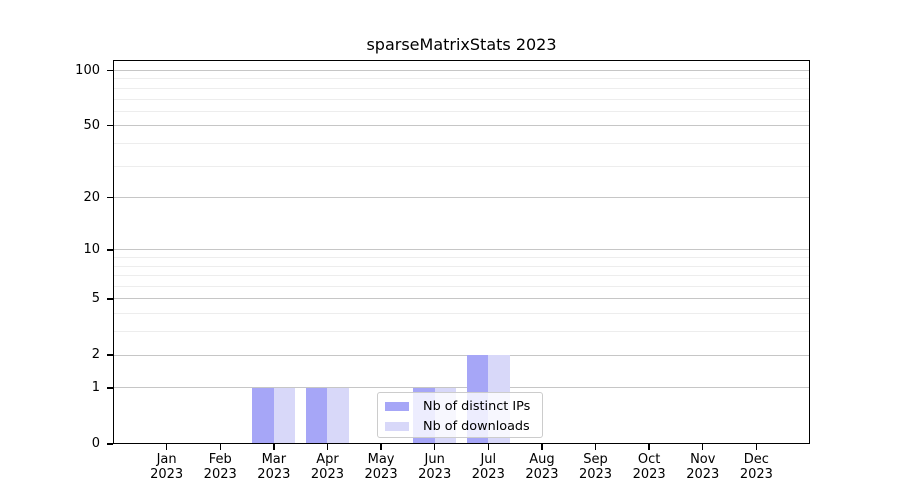  I want to click on x-tick-sep, so click(595, 447).